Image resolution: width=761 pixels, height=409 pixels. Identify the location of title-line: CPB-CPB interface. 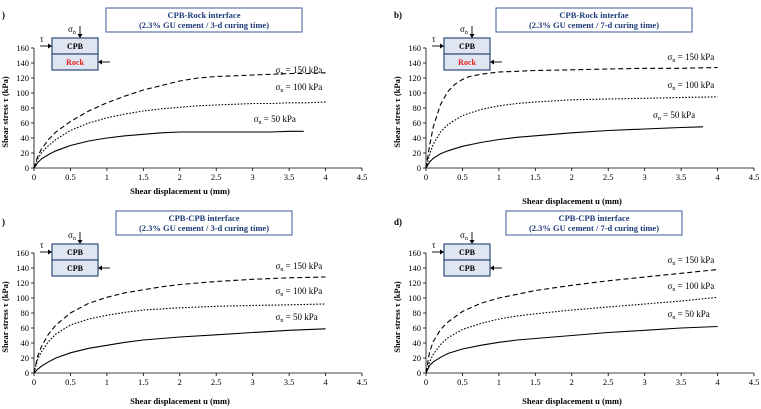
(593, 218).